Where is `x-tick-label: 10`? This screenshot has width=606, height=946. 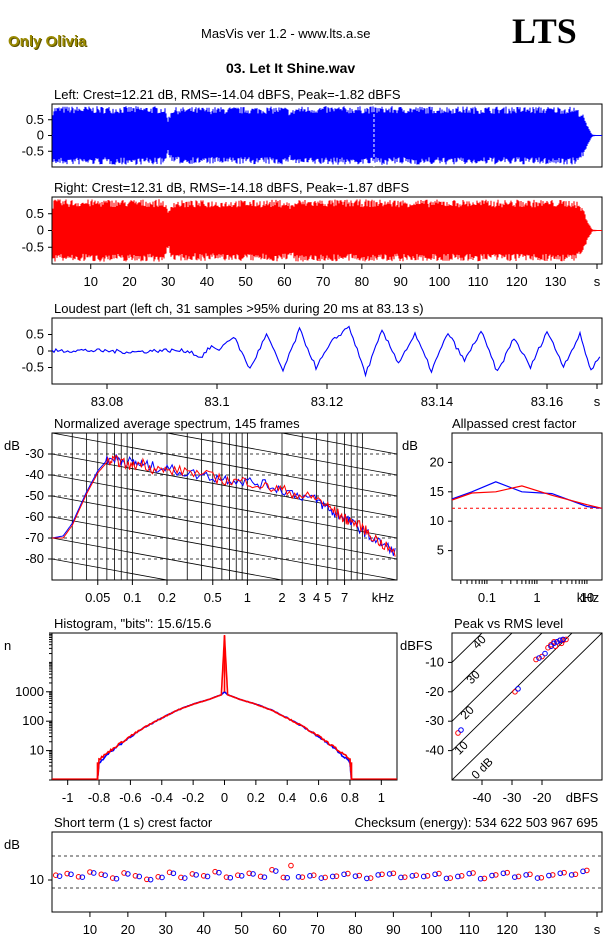 x-tick-label: 10 is located at coordinates (90, 929).